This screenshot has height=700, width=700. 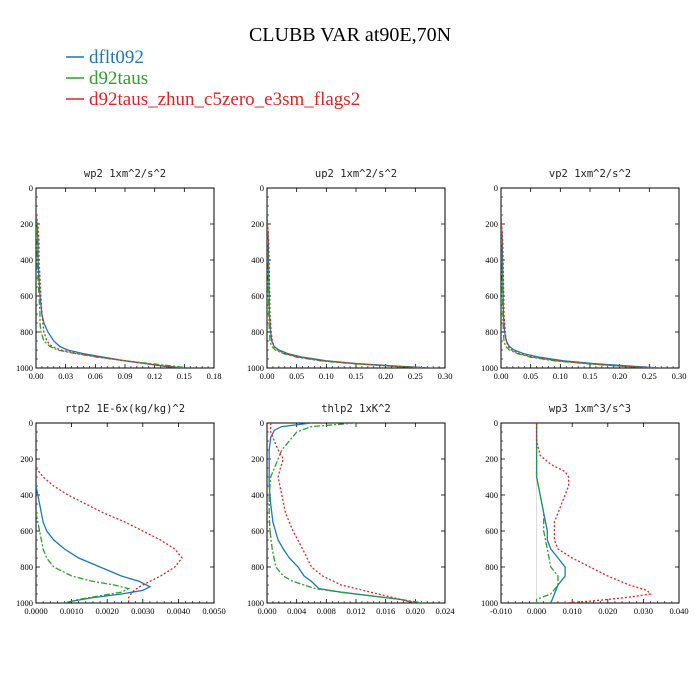 What do you see at coordinates (590, 409) in the screenshot?
I see `panel-5-title: wp3 1xm^3/s^3` at bounding box center [590, 409].